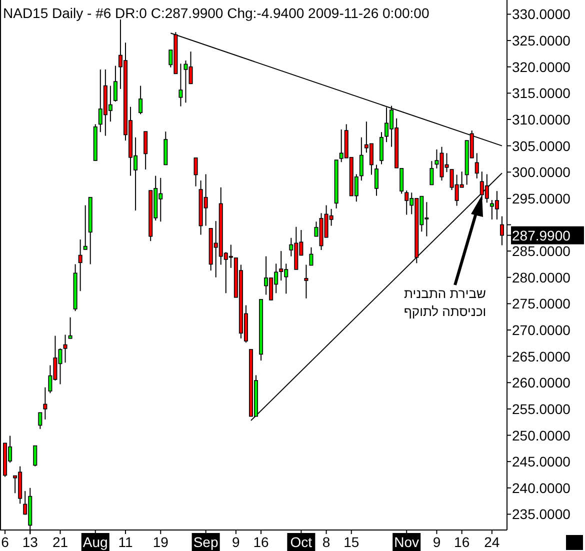  Describe the element at coordinates (541, 251) in the screenshot. I see `y-tick-label: 285.0000` at that location.